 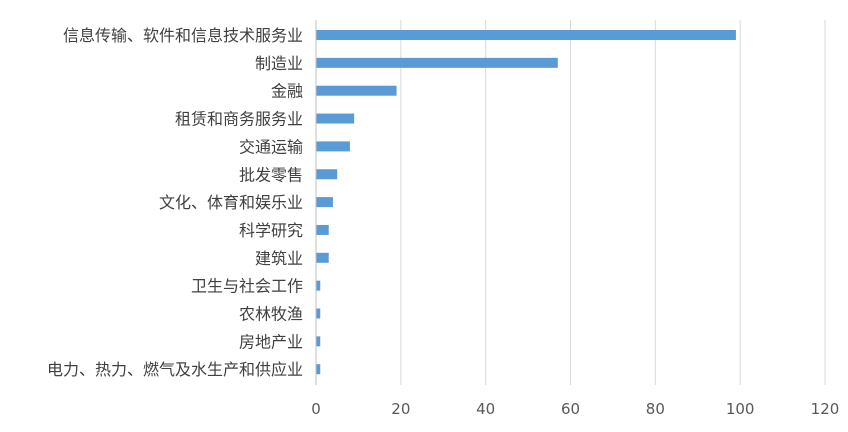 I want to click on category-label: 农林牧渔, so click(x=271, y=314).